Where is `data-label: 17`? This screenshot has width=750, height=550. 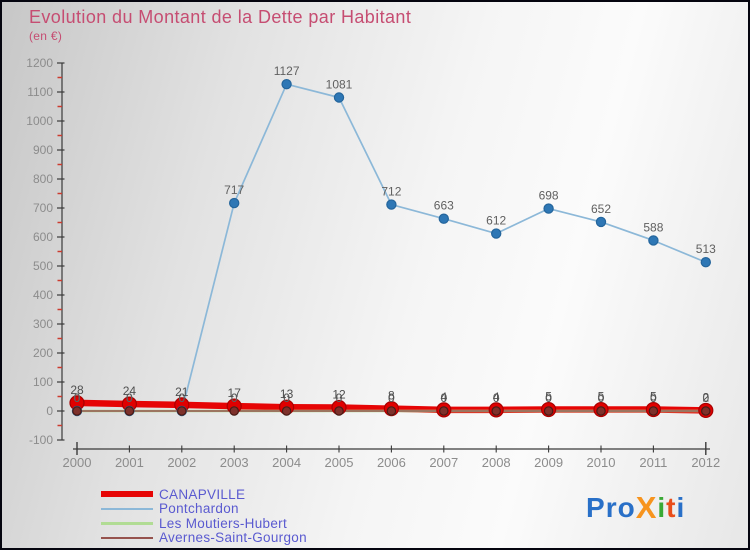 data-label: 17 is located at coordinates (235, 393).